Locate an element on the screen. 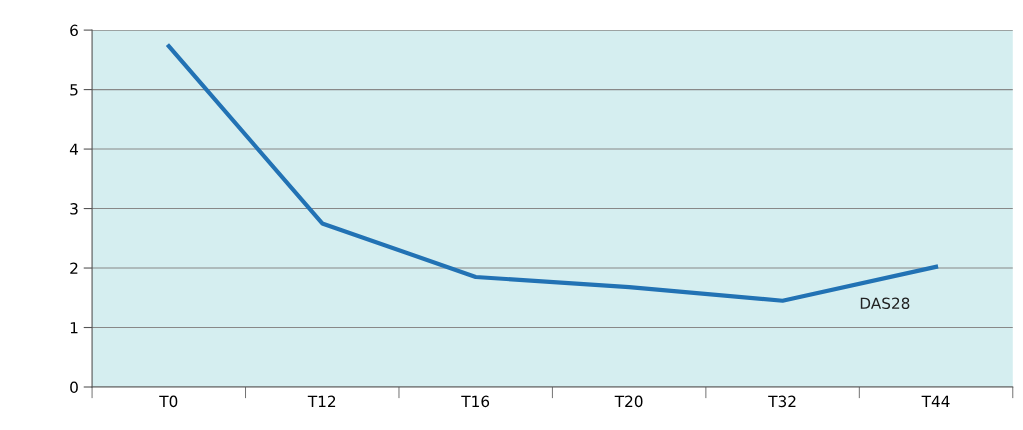 The width and height of the screenshot is (1023, 430). x-tick-label: T0 is located at coordinates (168, 401).